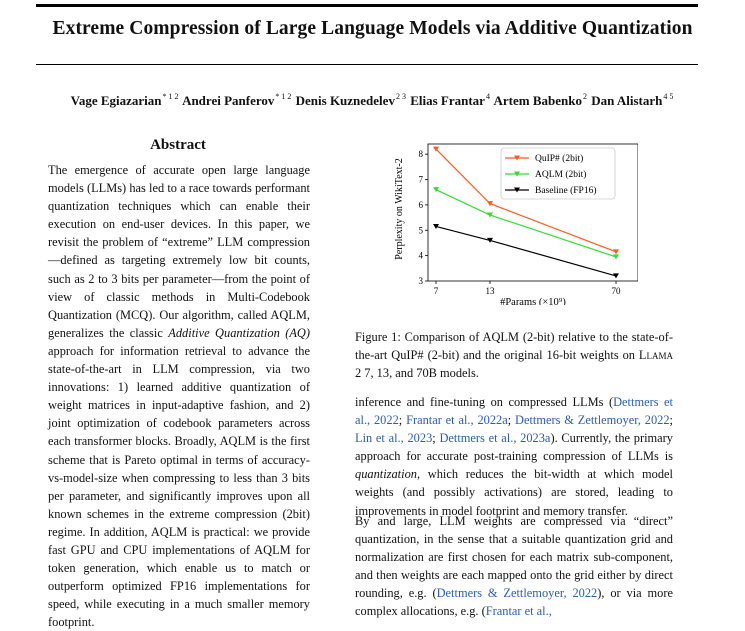 The image size is (745, 631). I want to click on author-name: Artem Babenko, so click(537, 100).